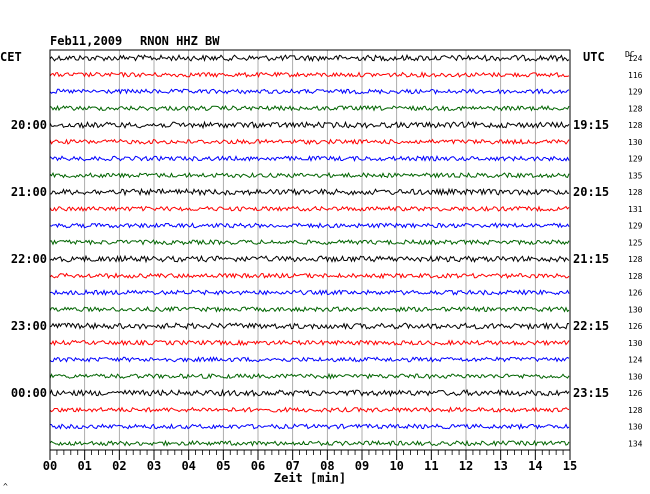 Image resolution: width=650 pixels, height=494 pixels. I want to click on x-tick-label: 08, so click(327, 466).